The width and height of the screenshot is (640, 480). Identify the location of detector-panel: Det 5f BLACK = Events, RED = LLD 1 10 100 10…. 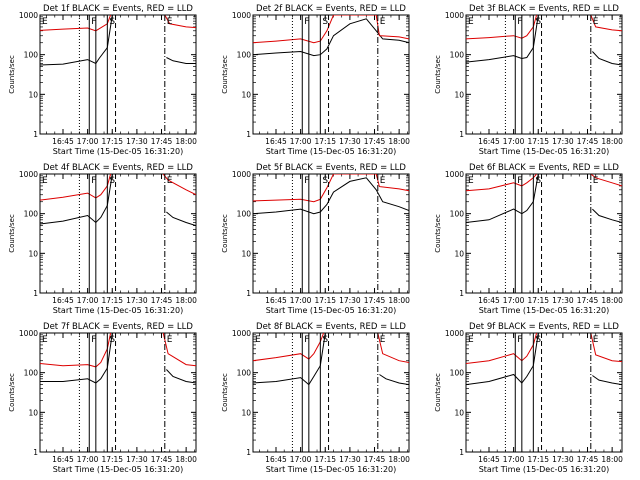
(315, 239).